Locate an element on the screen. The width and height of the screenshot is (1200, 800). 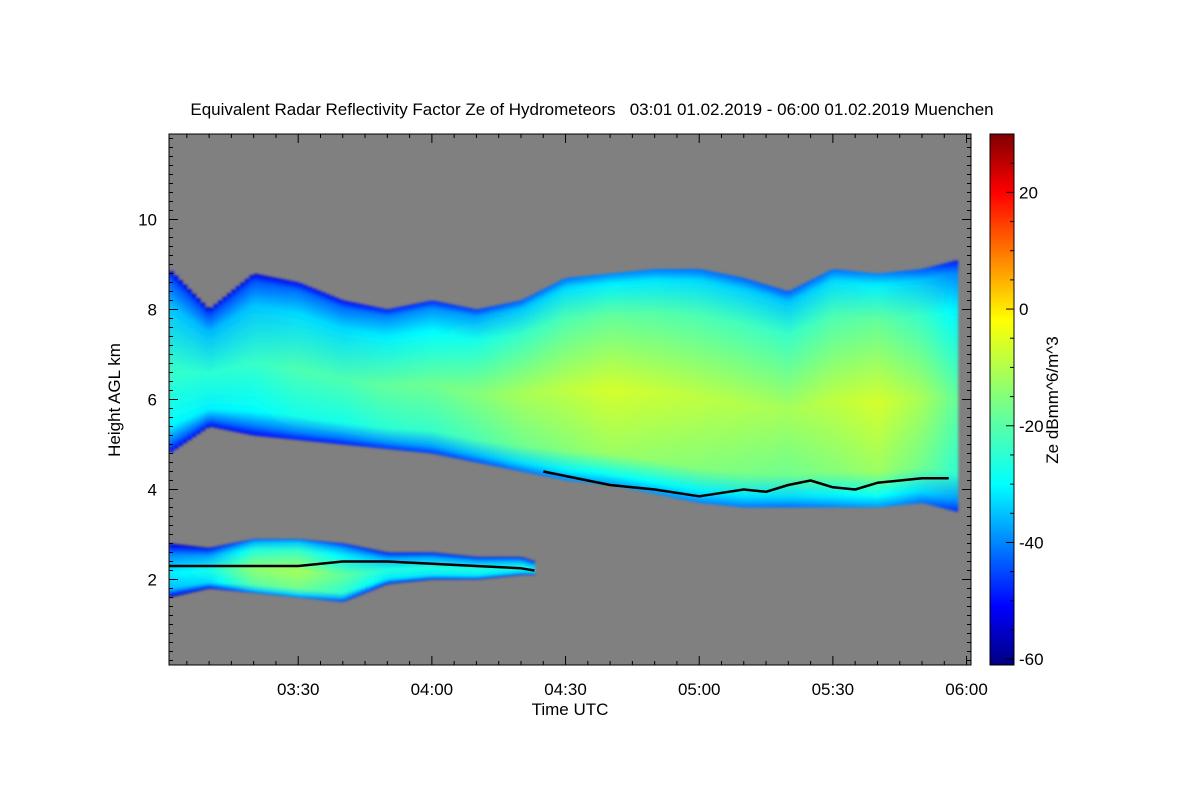
y-tick-label: 2 is located at coordinates (152, 580).